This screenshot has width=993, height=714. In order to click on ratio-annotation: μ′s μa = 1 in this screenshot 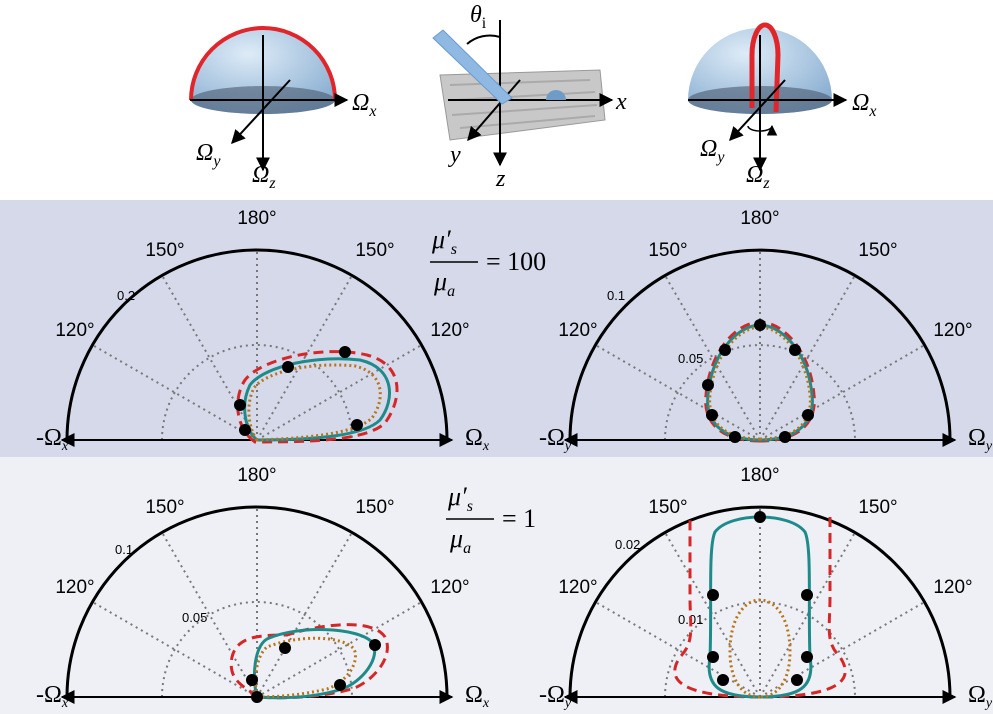, I will do `click(491, 519)`.